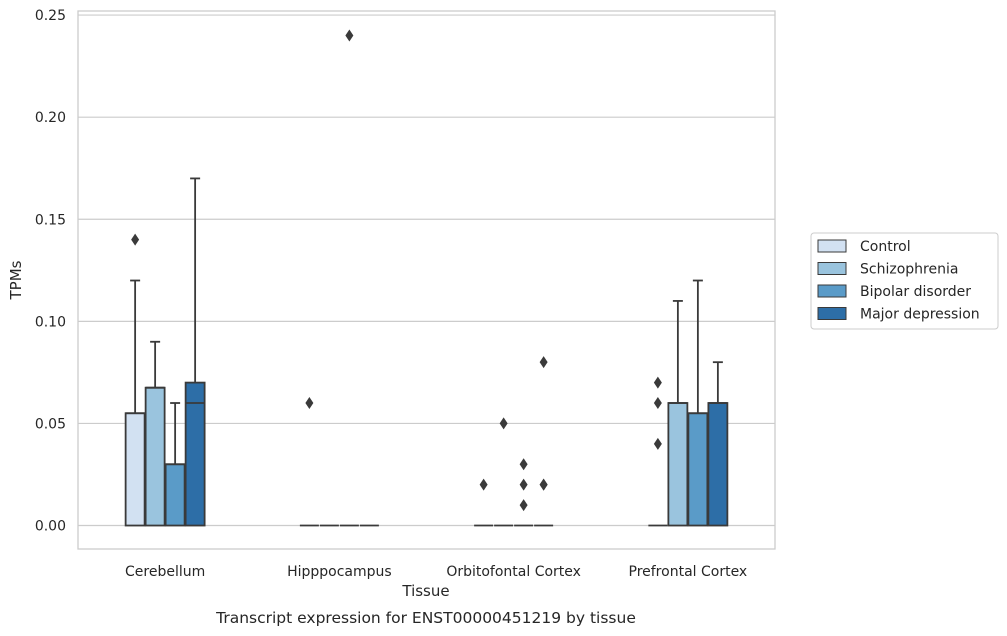 The width and height of the screenshot is (1007, 636). Describe the element at coordinates (16, 280) in the screenshot. I see `y-axis-title: TPMs` at that location.